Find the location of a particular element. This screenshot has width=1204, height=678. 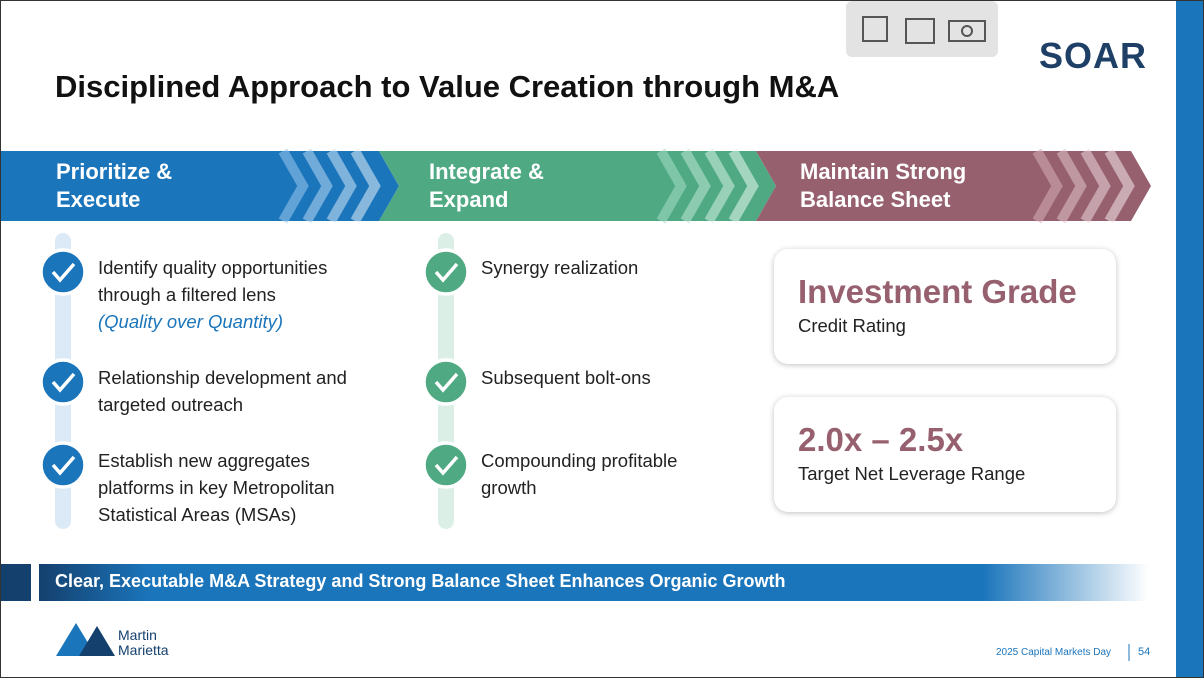

company-line: Marietta is located at coordinates (143, 650).